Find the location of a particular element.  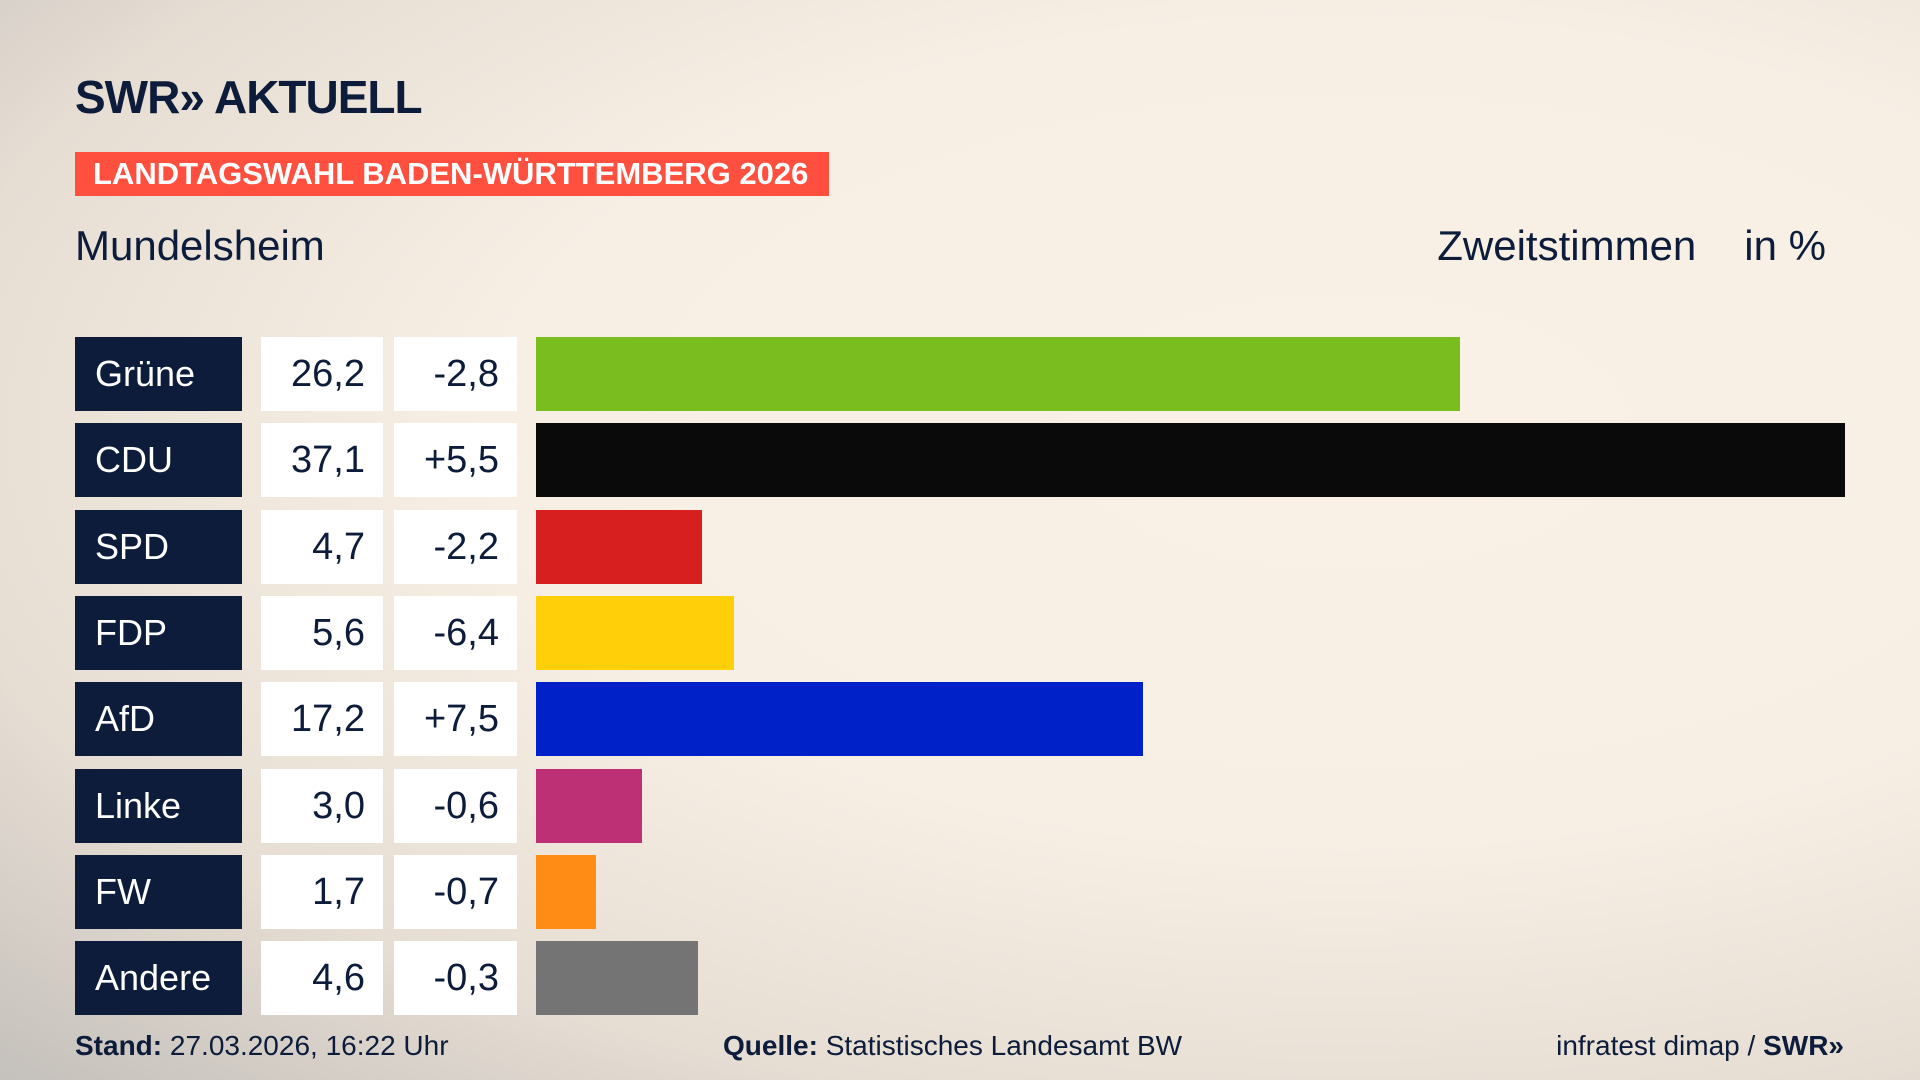

metric-label: Zweitstimmen in % is located at coordinates (1631, 246).